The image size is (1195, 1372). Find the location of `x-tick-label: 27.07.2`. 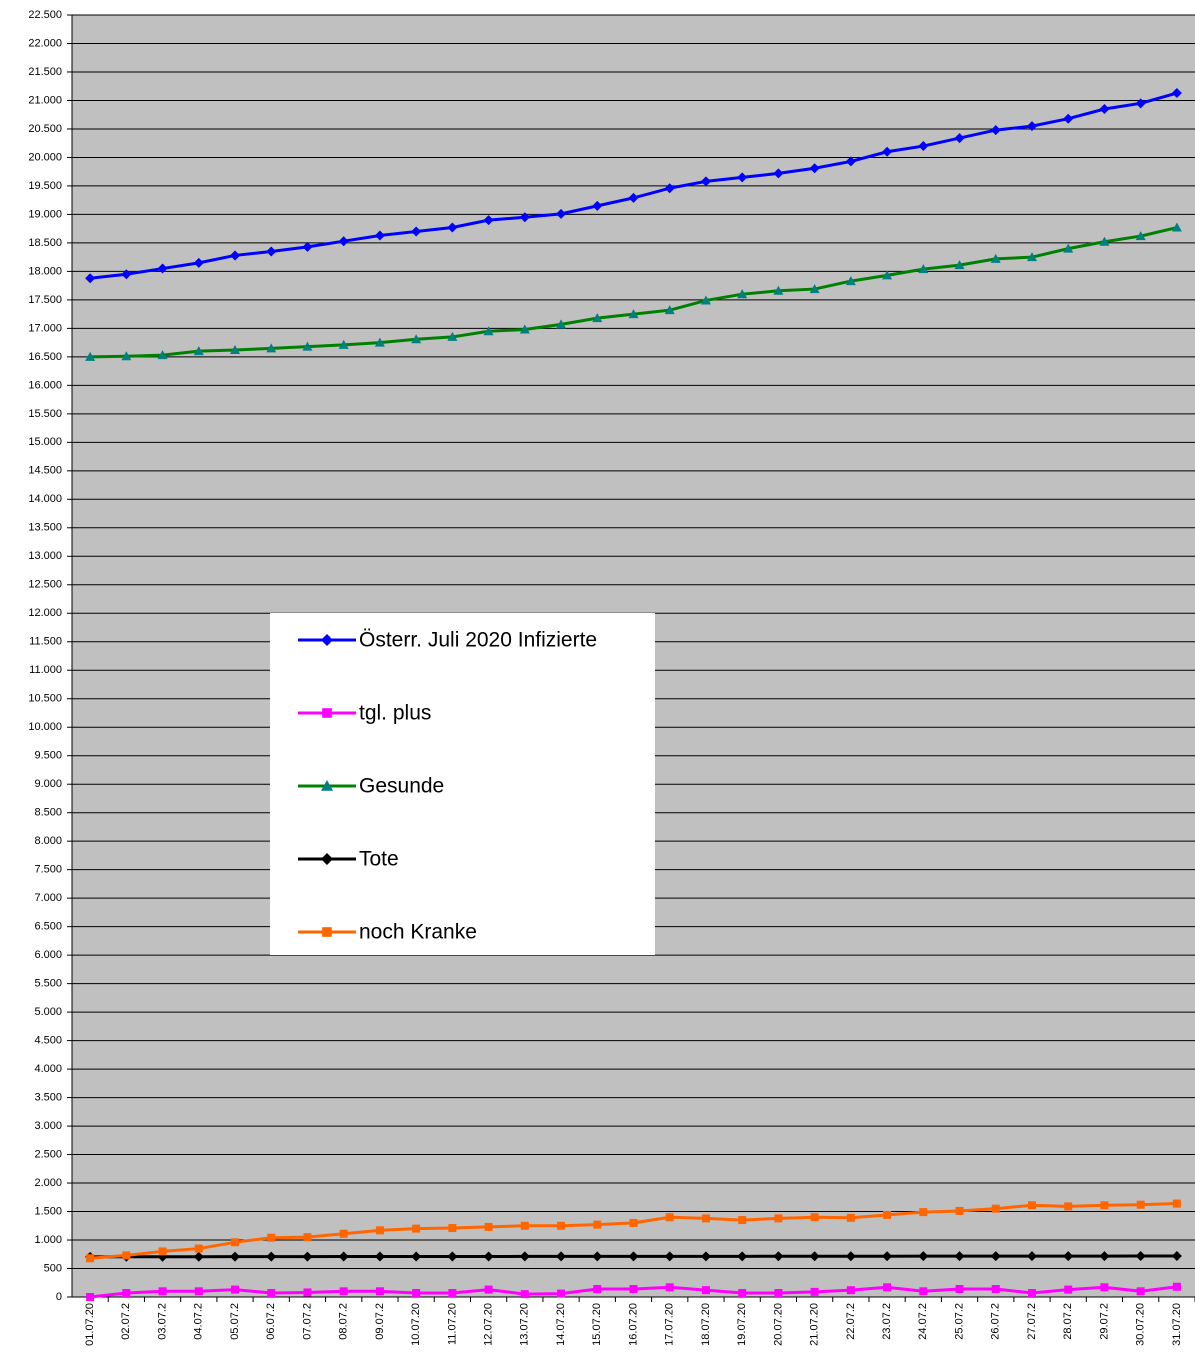

x-tick-label: 27.07.2 is located at coordinates (1032, 1321).